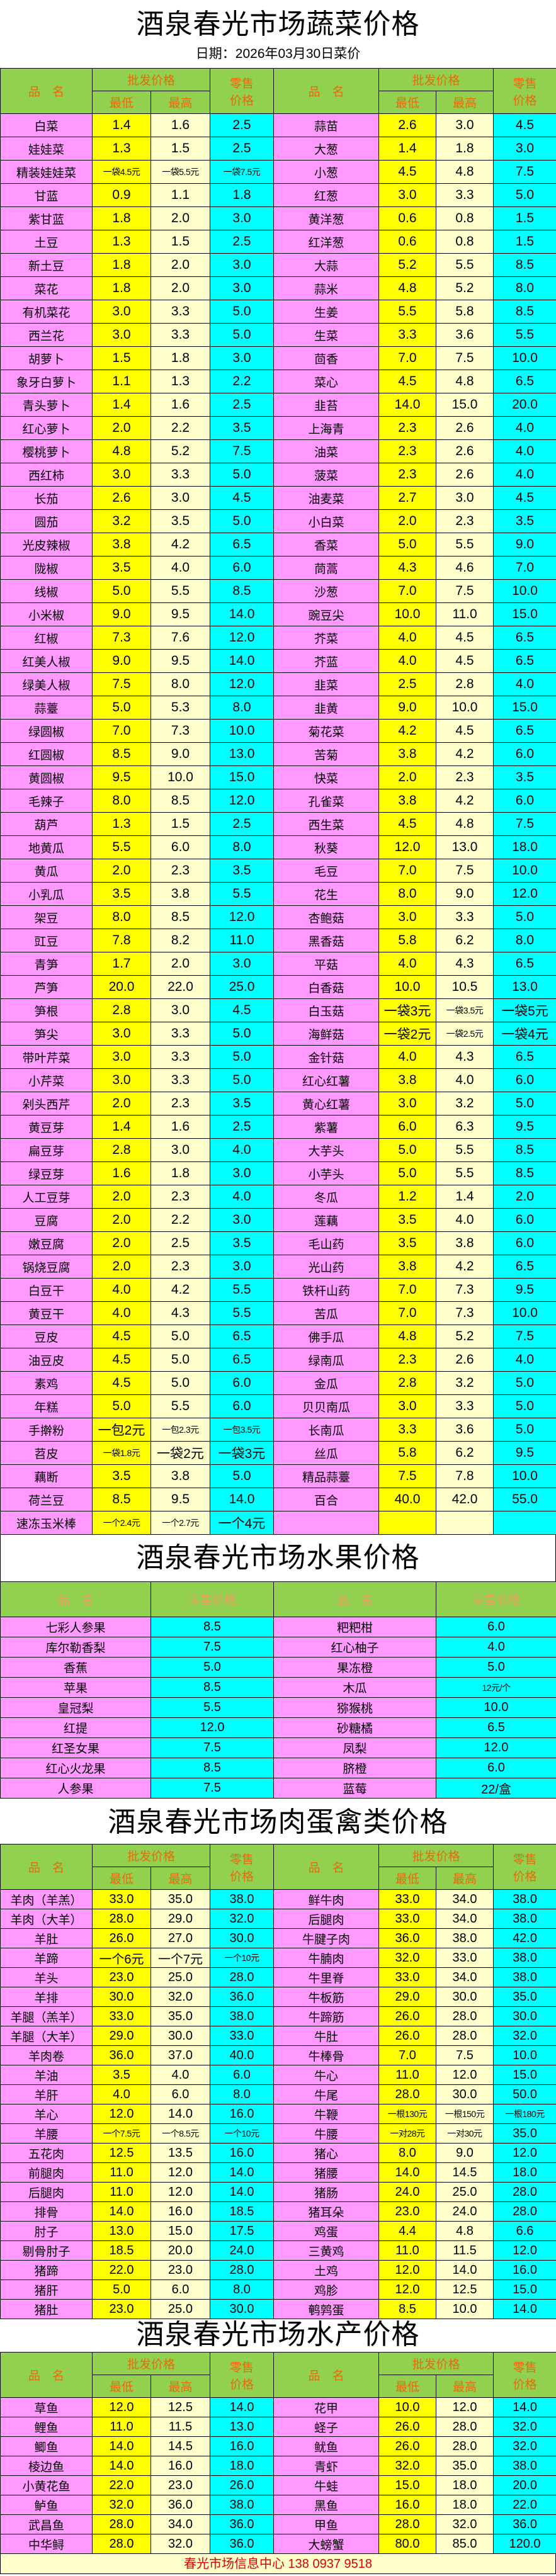  What do you see at coordinates (326, 2270) in the screenshot?
I see `item-name: 土鸡` at bounding box center [326, 2270].